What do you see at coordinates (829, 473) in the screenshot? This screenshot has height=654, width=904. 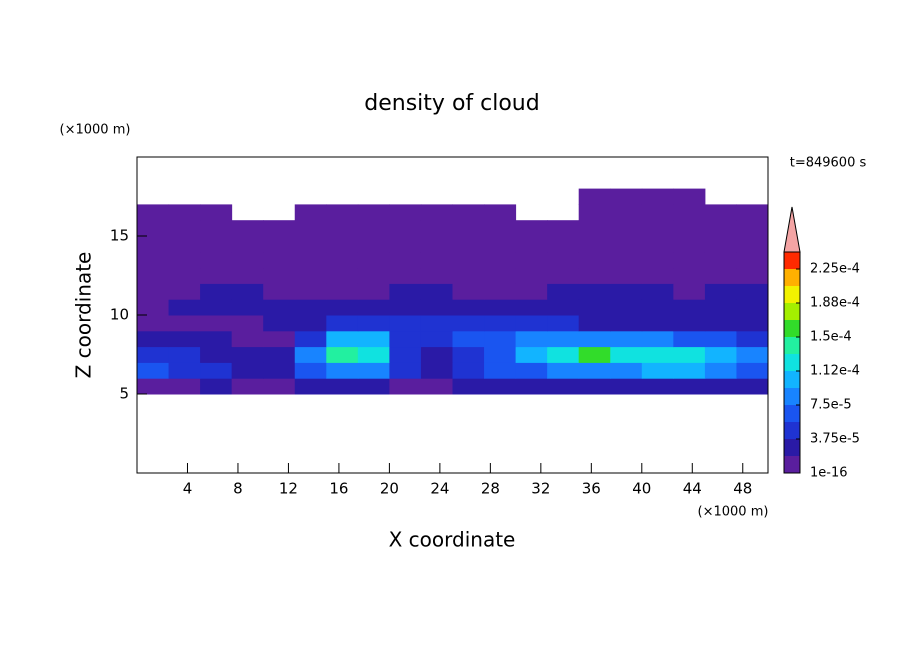 I see `colorbar-tick-label: 1e-16` at bounding box center [829, 473].